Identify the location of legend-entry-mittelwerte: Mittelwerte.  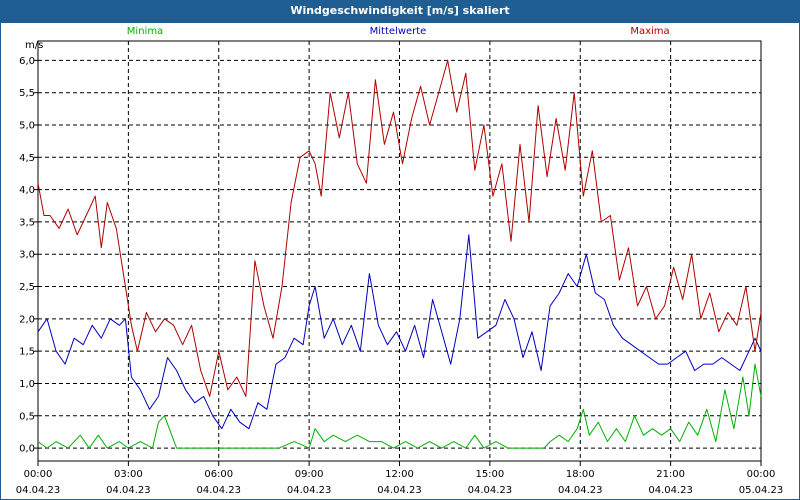
(398, 31).